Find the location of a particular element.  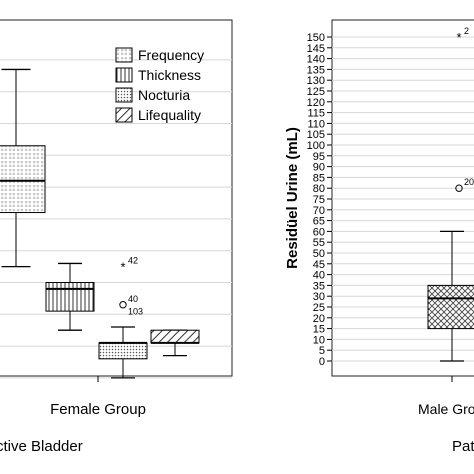

box-thickness-outlier-label: 40 is located at coordinates (133, 299).